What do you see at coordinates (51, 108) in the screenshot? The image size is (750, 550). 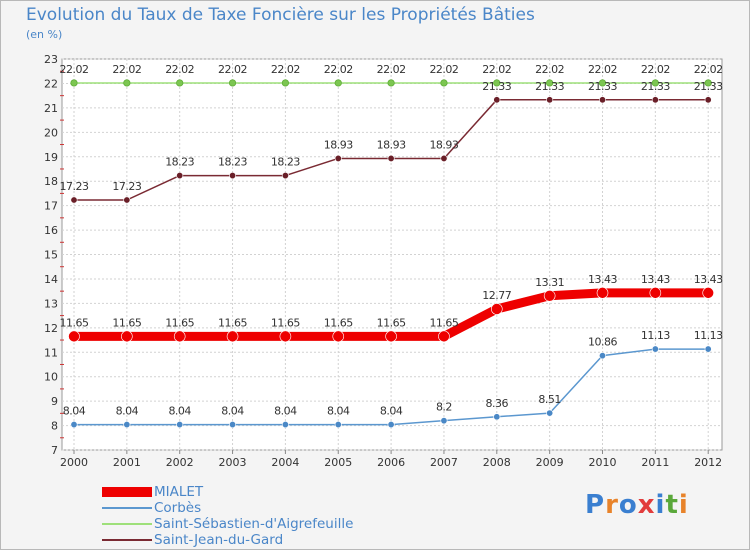 I see `y-tick-label: 21` at bounding box center [51, 108].